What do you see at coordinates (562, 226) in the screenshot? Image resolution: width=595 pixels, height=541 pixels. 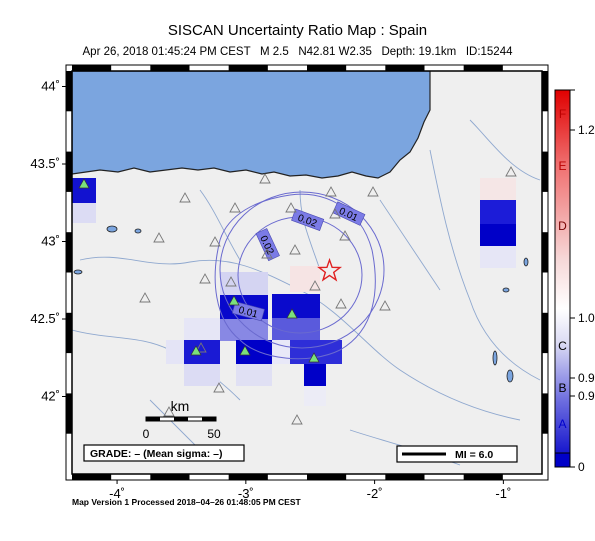 I see `grade-letter-d: D` at bounding box center [562, 226].